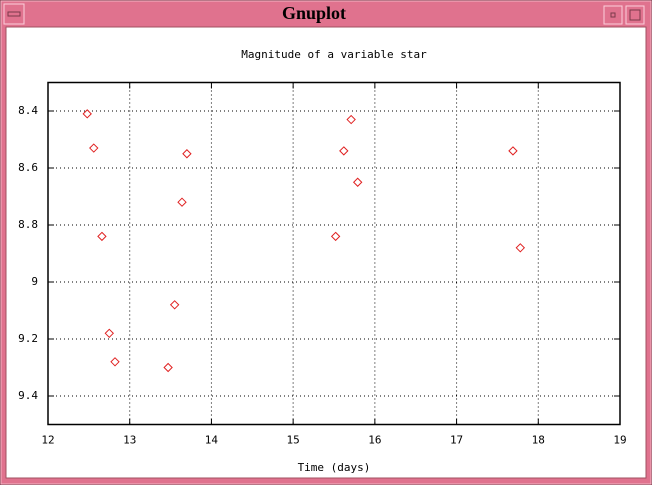  I want to click on x-tick-label: 19, so click(619, 440).